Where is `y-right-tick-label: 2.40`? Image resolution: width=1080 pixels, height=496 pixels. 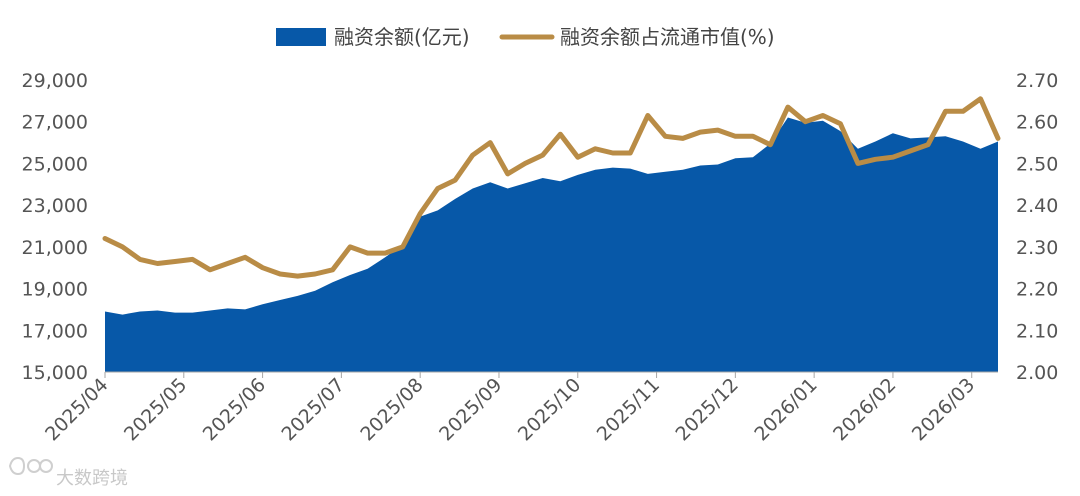 y-right-tick-label: 2.40 is located at coordinates (1037, 206).